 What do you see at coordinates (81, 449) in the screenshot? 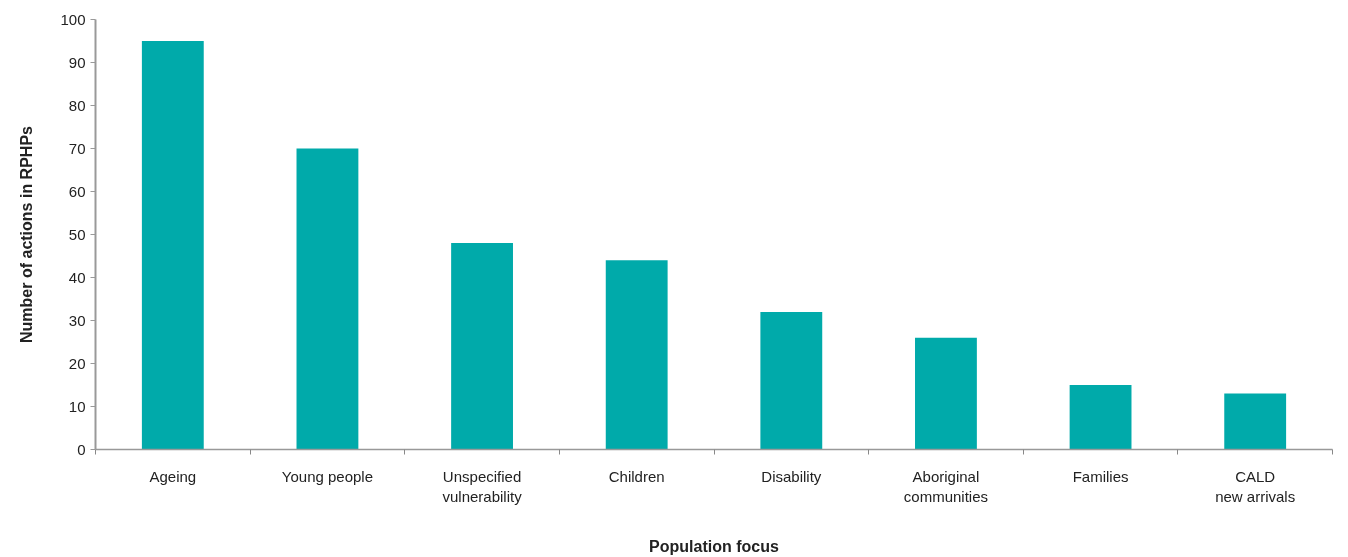
I see `y-tick-label: 0` at bounding box center [81, 449].